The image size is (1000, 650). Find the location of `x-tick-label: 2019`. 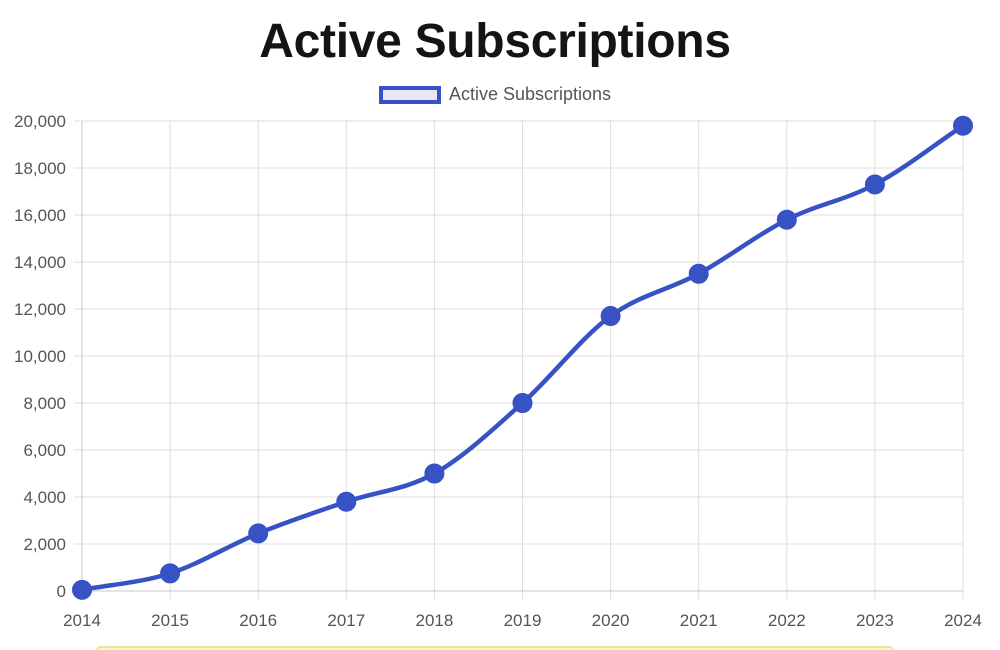

x-tick-label: 2019 is located at coordinates (523, 620).